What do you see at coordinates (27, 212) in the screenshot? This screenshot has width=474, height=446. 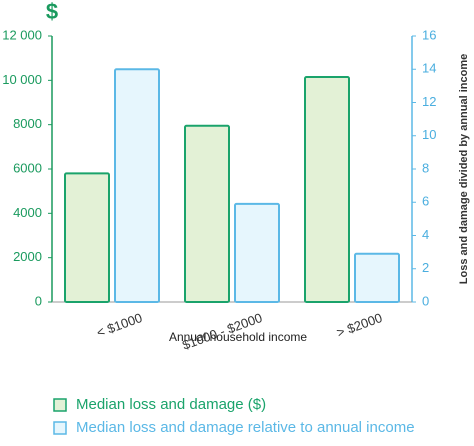 I see `y-tick-label: 4000` at bounding box center [27, 212].